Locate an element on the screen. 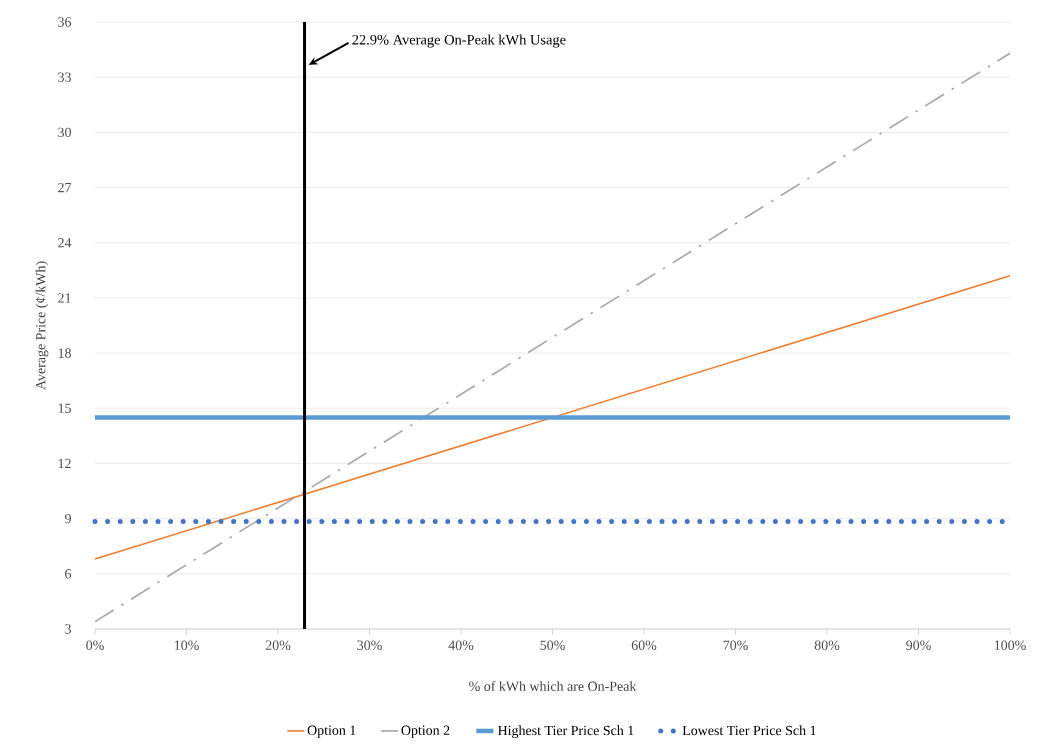 This screenshot has width=1039, height=751. y-tick-label: 33 is located at coordinates (64, 77).